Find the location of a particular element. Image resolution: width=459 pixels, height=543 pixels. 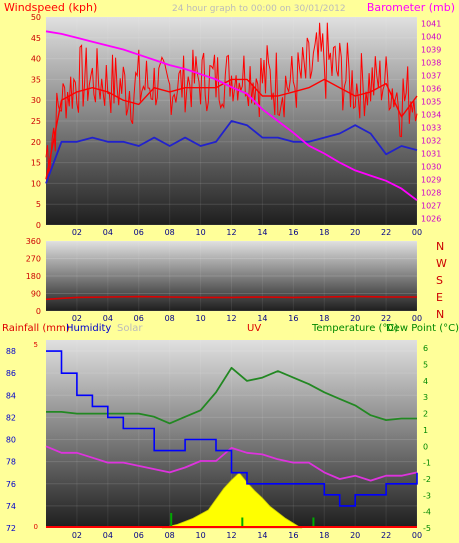

x-tick-label: 14 is located at coordinates (262, 535).